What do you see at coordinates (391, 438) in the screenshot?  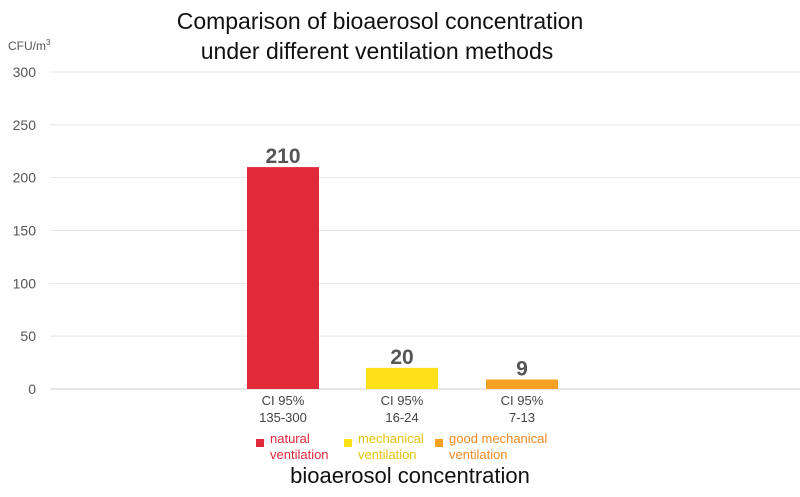 I see `legend-label: mechanical` at bounding box center [391, 438].